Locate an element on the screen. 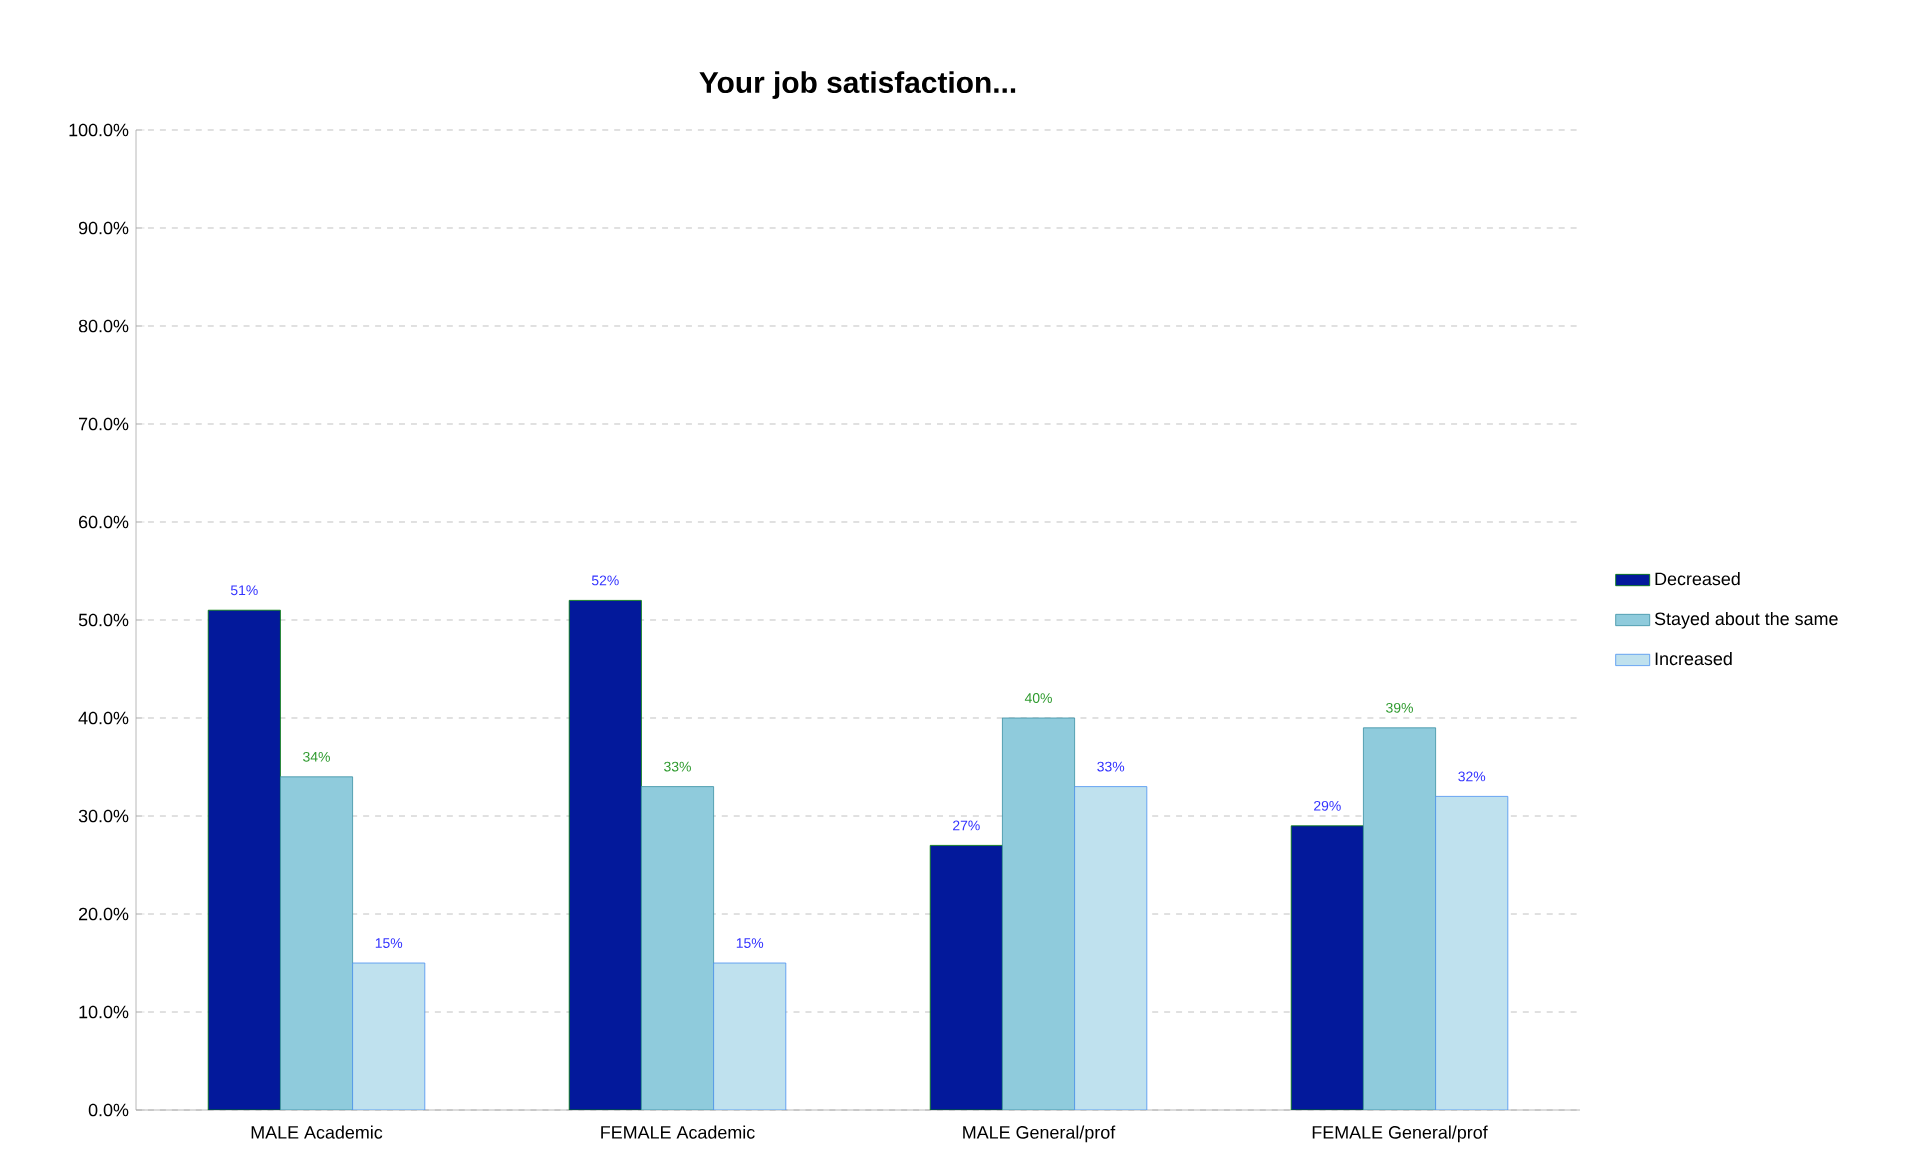 The width and height of the screenshot is (1908, 1174). x-tick-label: FEMALE Academic is located at coordinates (678, 1132).